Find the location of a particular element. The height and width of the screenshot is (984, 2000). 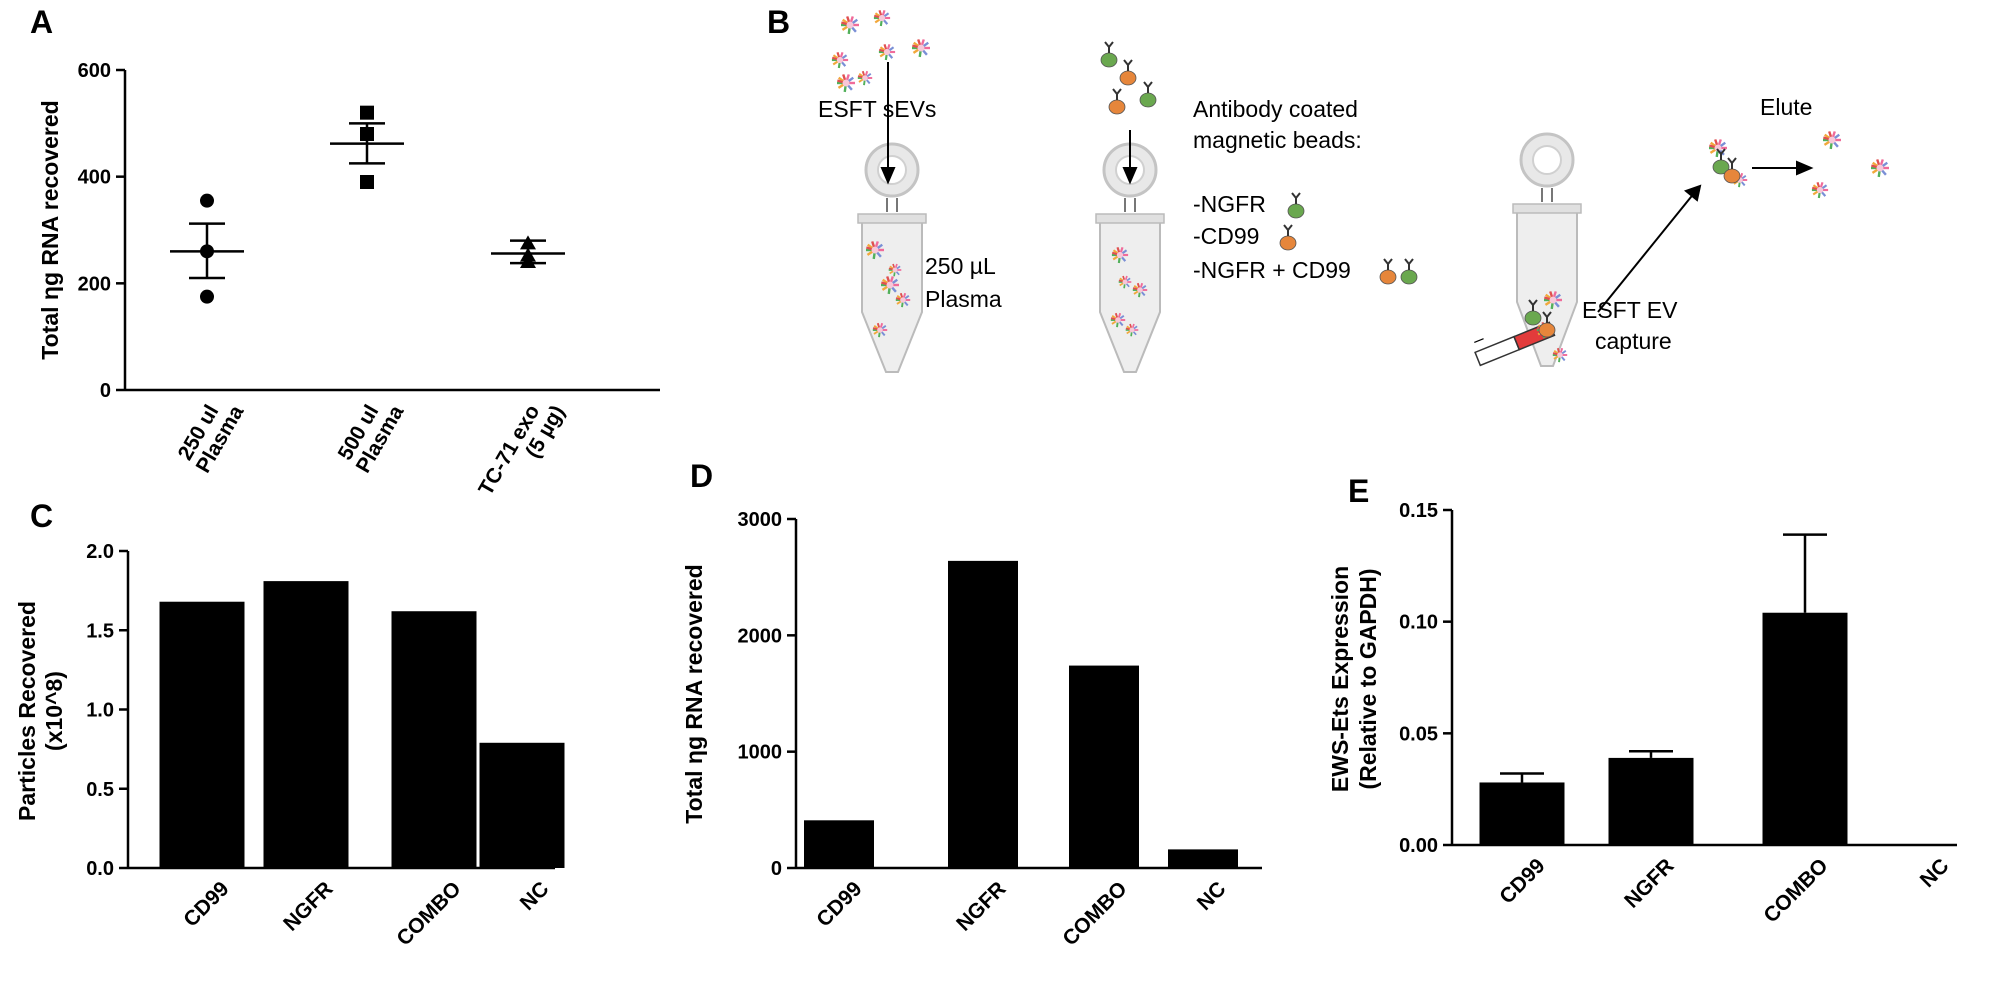

panel-letter-a: A is located at coordinates (41, 22).